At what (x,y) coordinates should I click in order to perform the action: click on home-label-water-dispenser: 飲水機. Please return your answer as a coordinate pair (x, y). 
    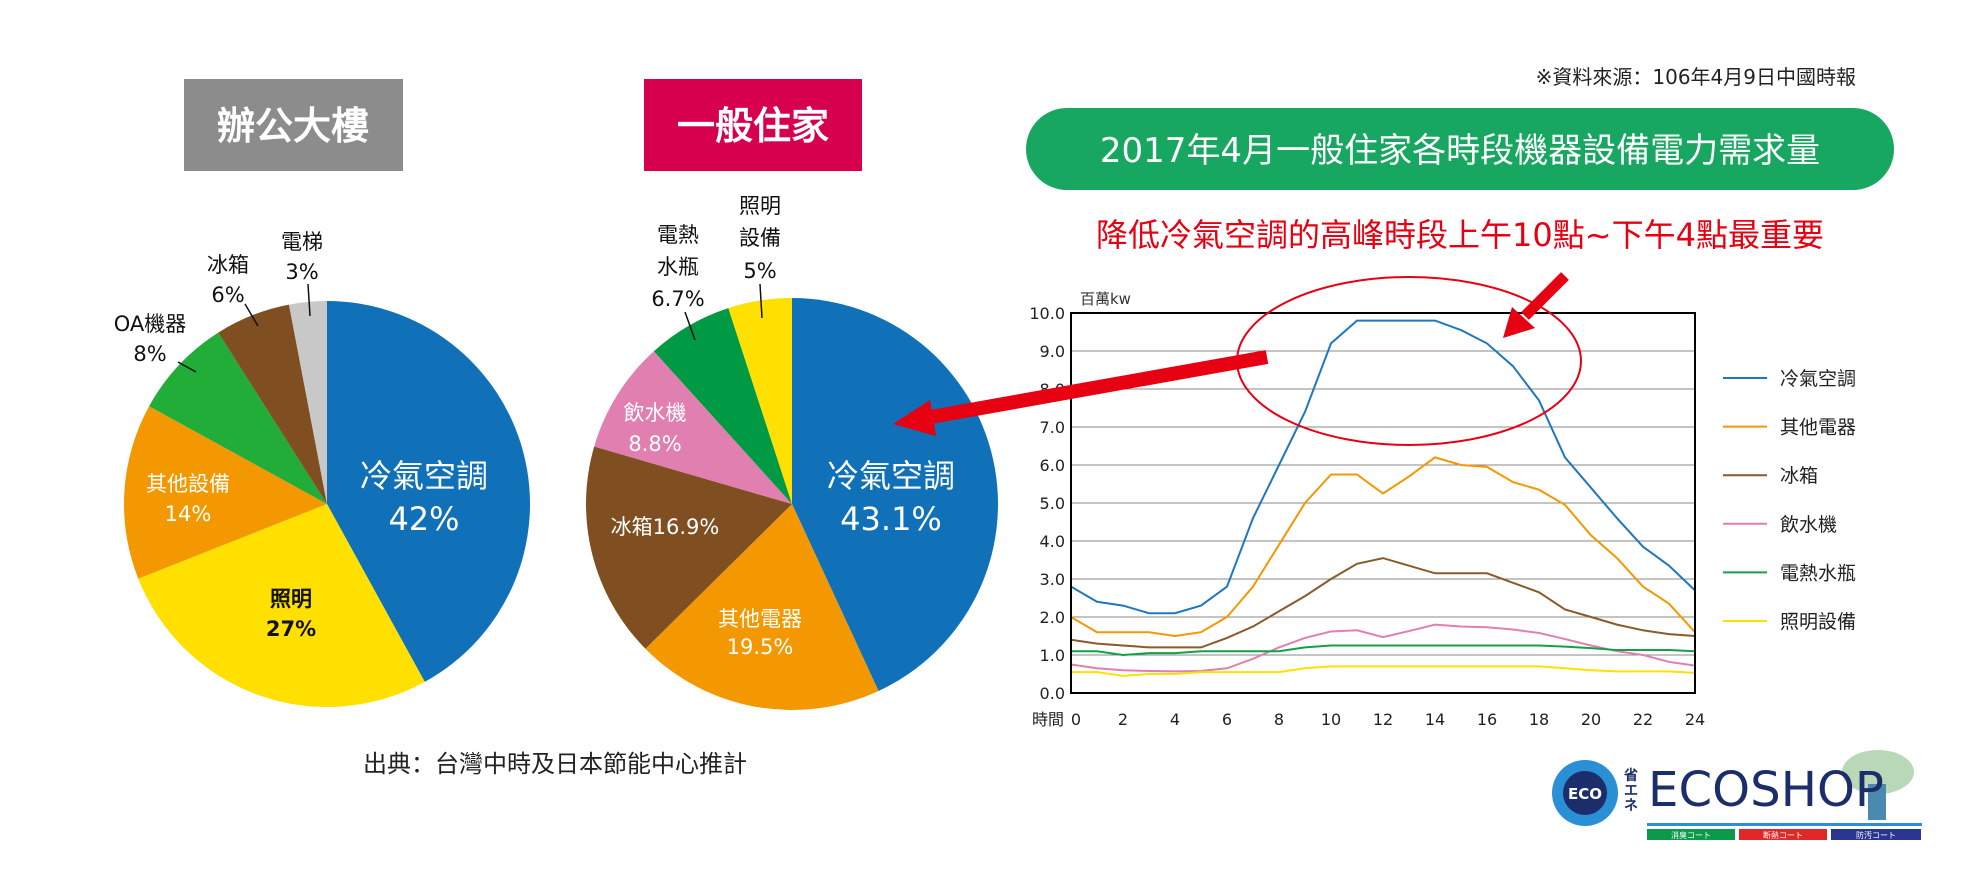
    Looking at the image, I should click on (655, 413).